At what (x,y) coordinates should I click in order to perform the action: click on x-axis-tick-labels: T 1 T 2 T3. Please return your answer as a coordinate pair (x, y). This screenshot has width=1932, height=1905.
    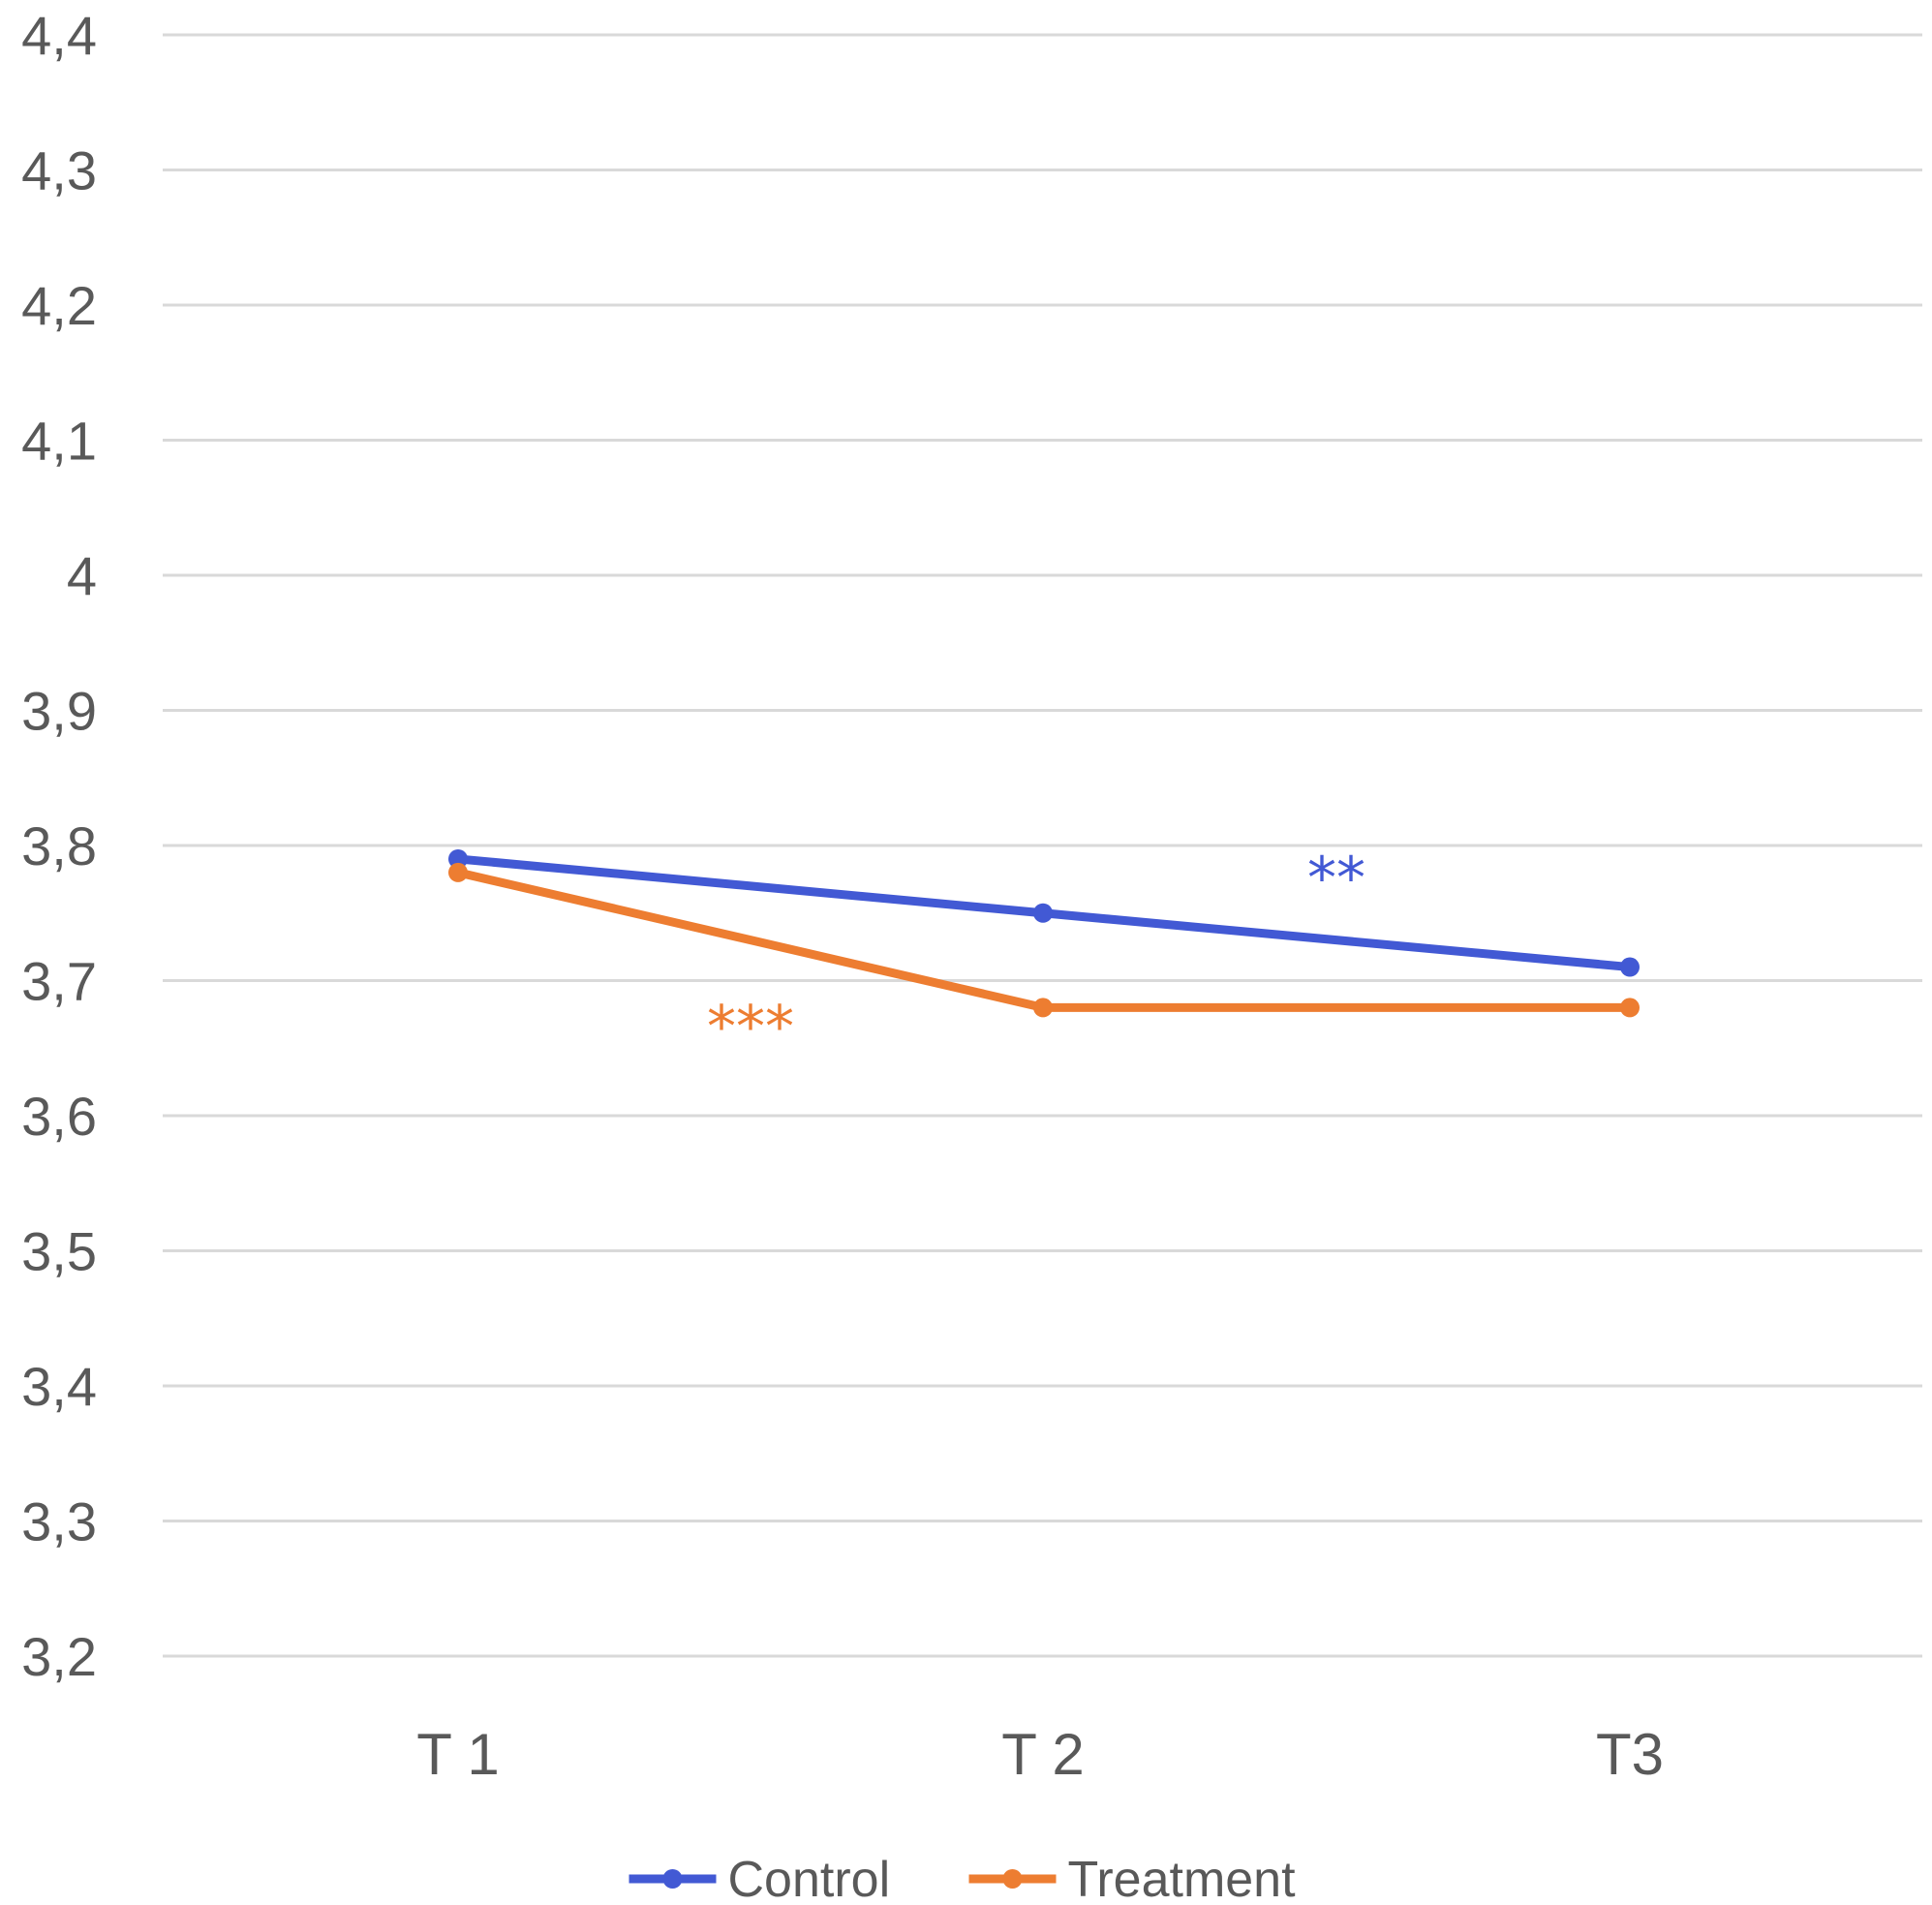
    Looking at the image, I should click on (1040, 1754).